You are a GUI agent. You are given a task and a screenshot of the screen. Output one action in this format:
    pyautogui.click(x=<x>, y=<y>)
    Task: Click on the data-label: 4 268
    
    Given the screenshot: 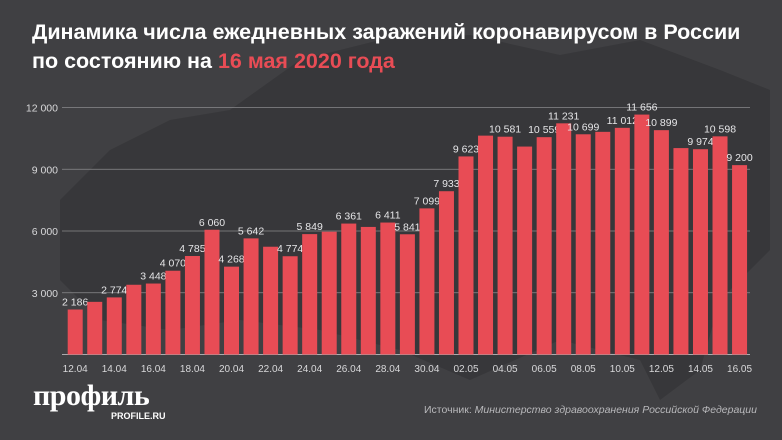 What is the action you would take?
    pyautogui.click(x=231, y=260)
    